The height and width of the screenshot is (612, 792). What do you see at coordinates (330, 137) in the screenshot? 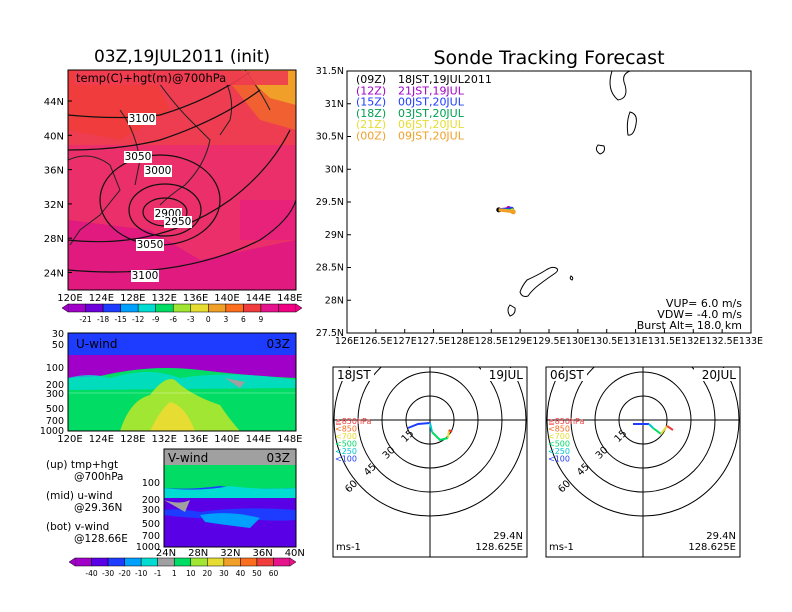
I see `lat-tick-label: 30.5N` at bounding box center [330, 137].